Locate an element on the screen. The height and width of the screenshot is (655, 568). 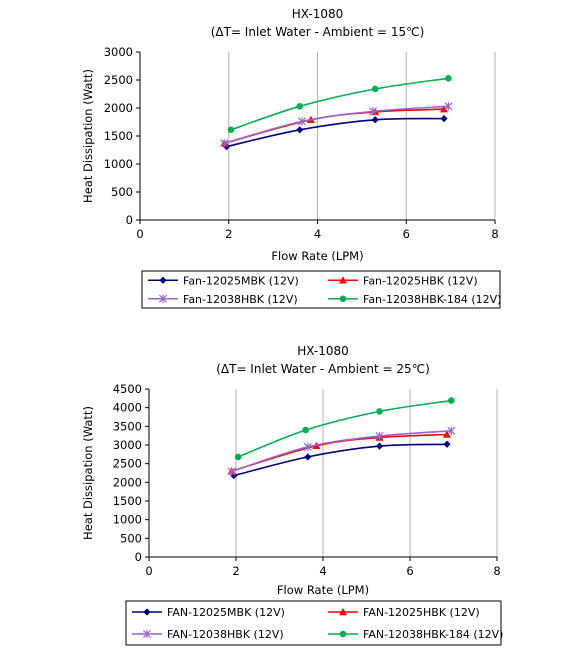
y-tick-label: 4500 is located at coordinates (127, 389).